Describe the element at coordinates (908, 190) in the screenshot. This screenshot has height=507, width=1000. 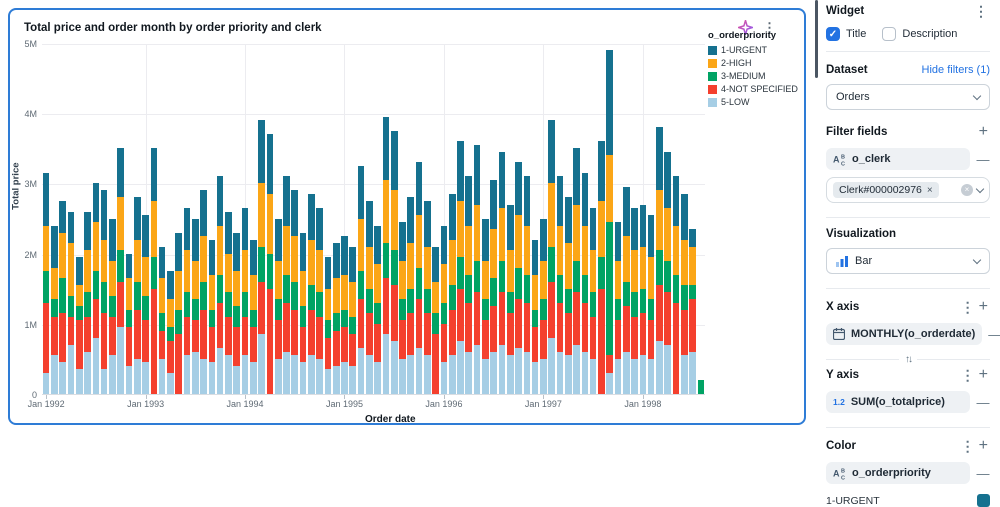
I see `filter-value-combobox: Clerk#000002976 × ×` at that location.